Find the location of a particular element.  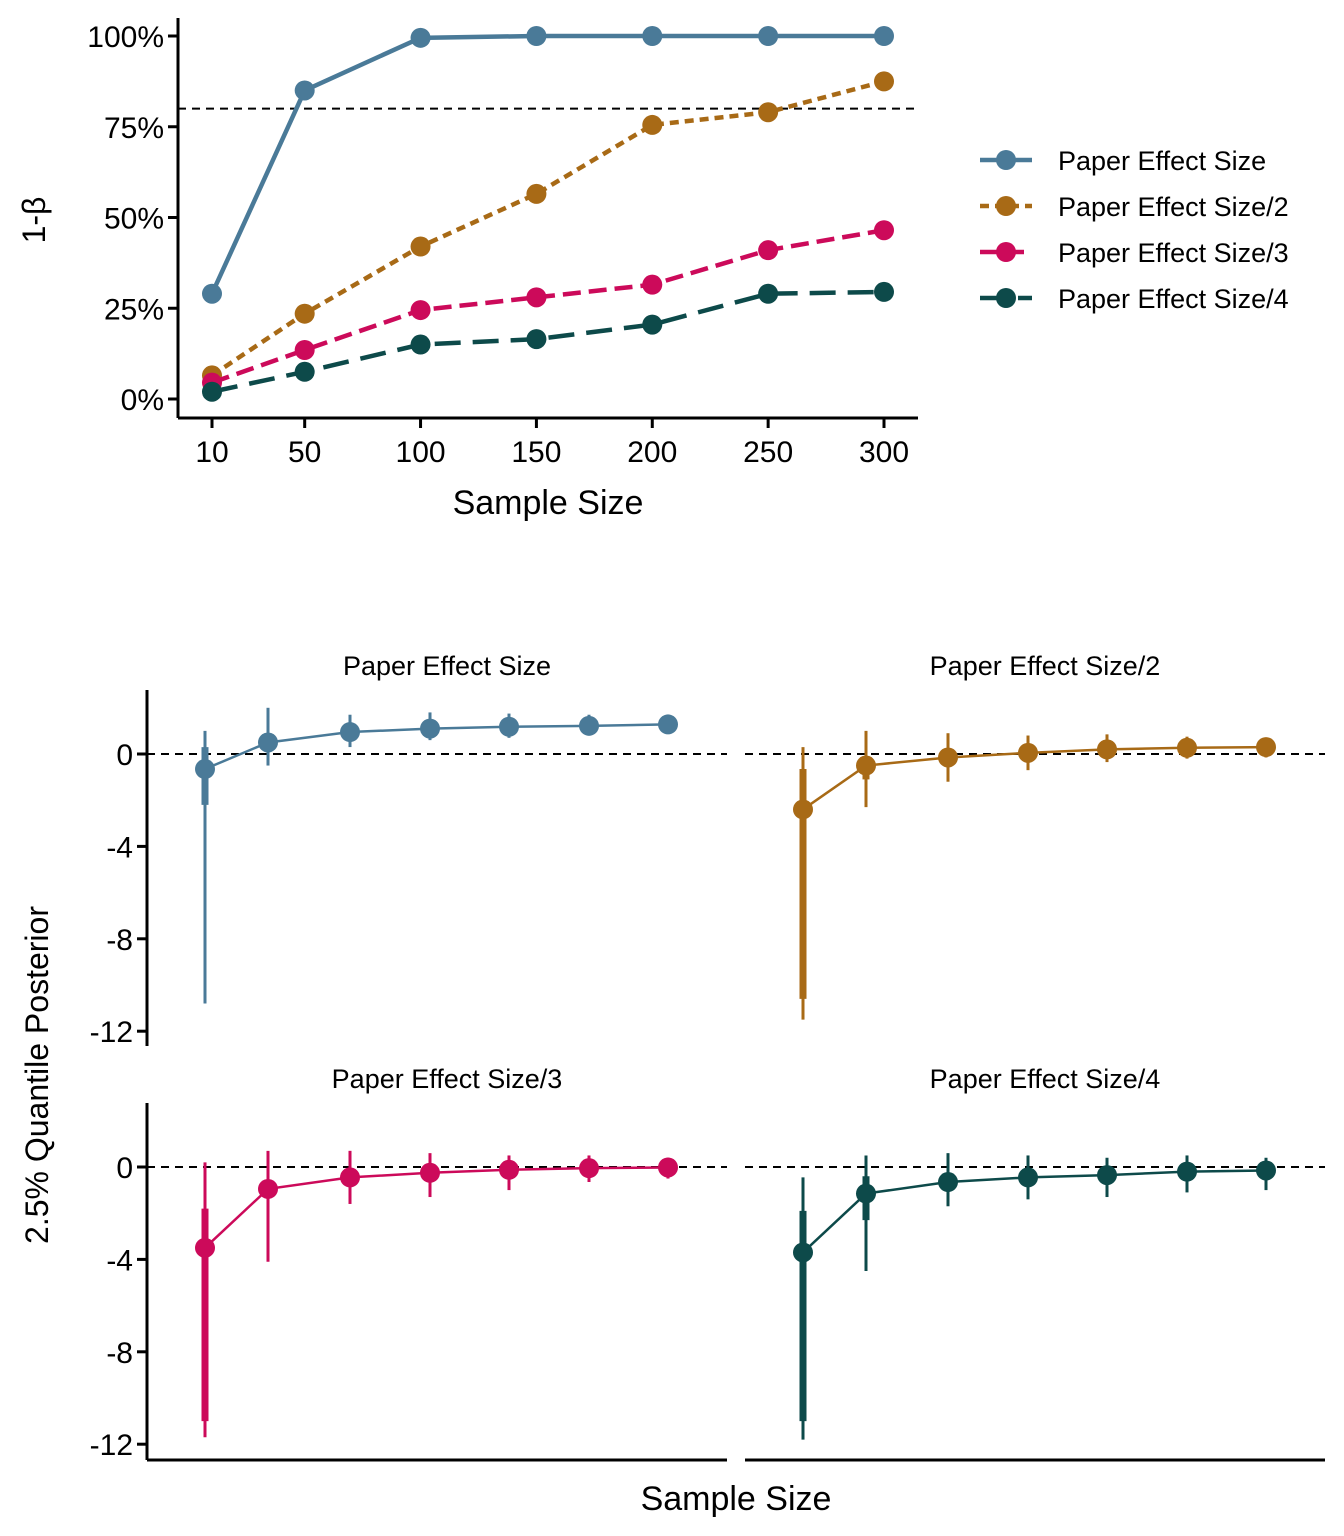

legend-item-label: Paper Effect Size/2 is located at coordinates (1173, 207).